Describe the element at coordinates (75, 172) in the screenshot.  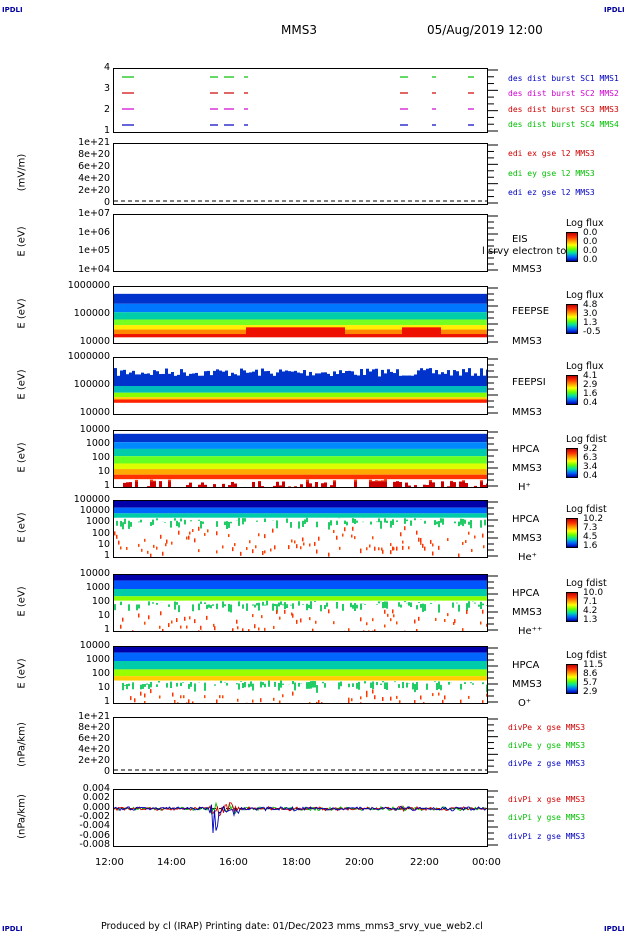
I see `y-axis-edp: 1e+21 8e+20 6e+20 4e+20 2e+20 0` at that location.